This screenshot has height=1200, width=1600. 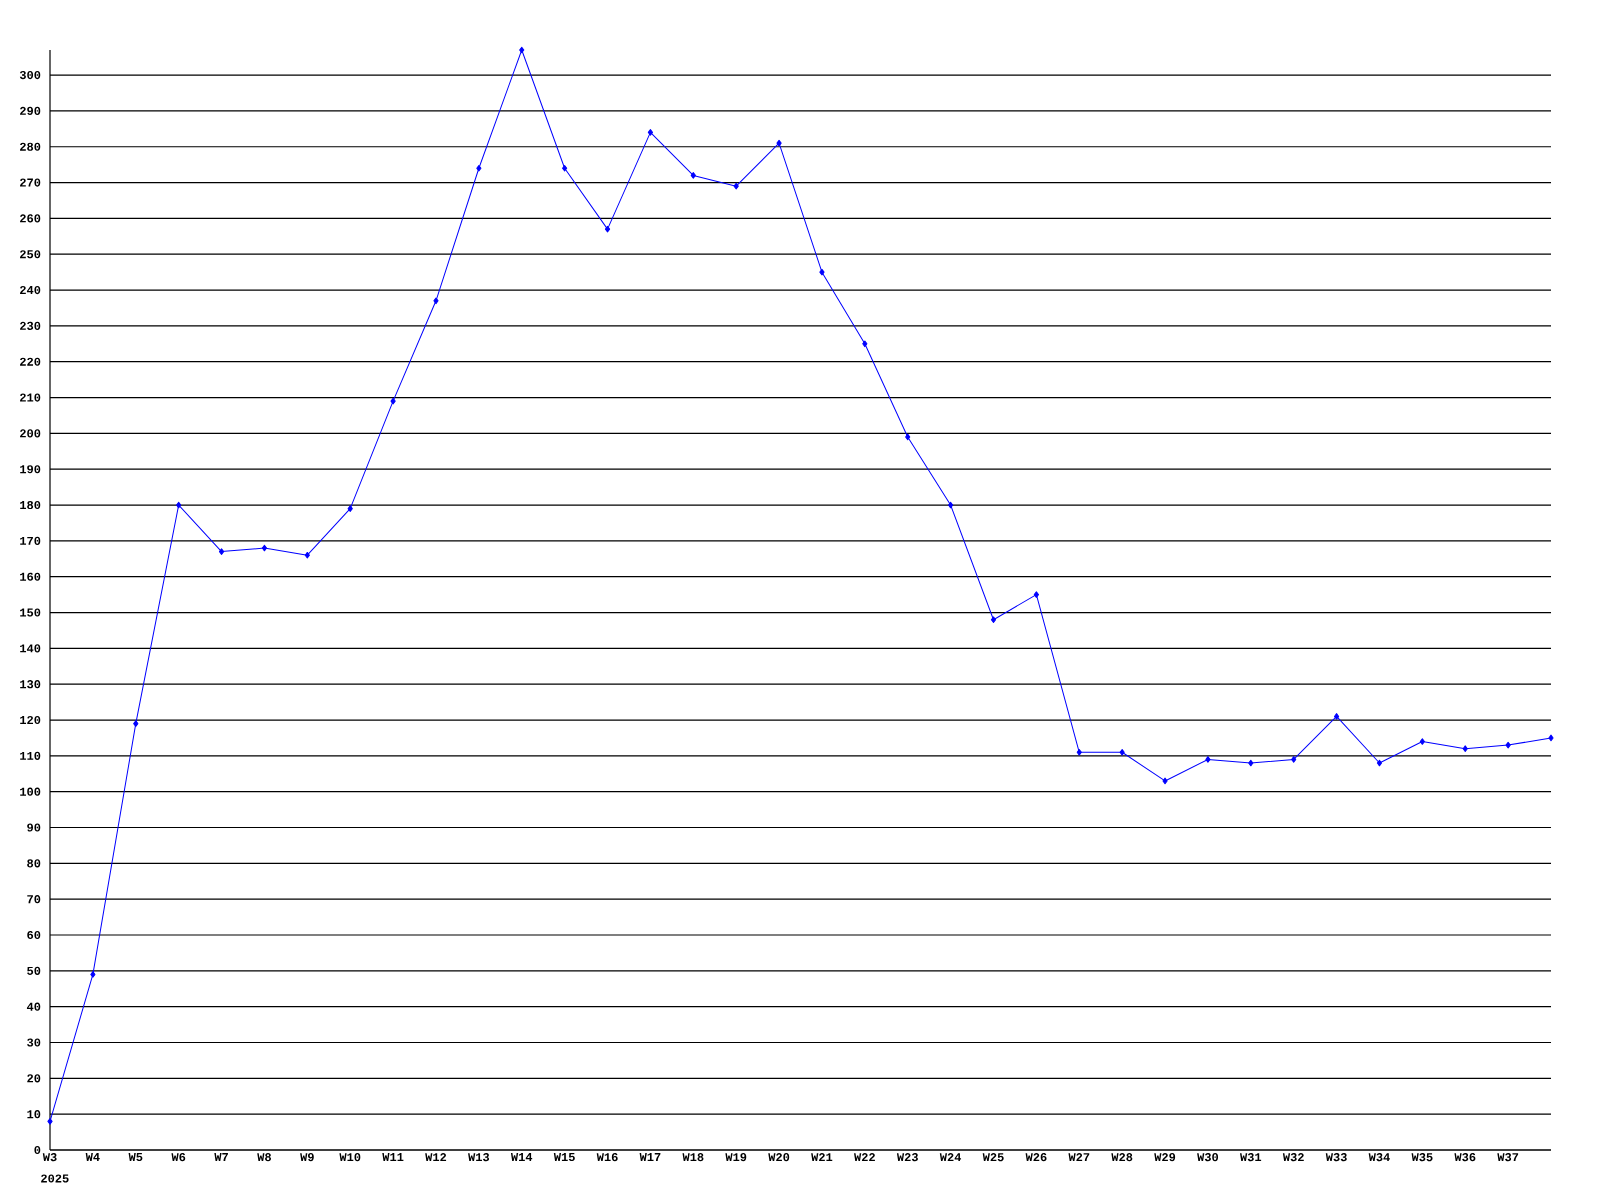 I want to click on x-tick-label: W11, so click(x=393, y=1157).